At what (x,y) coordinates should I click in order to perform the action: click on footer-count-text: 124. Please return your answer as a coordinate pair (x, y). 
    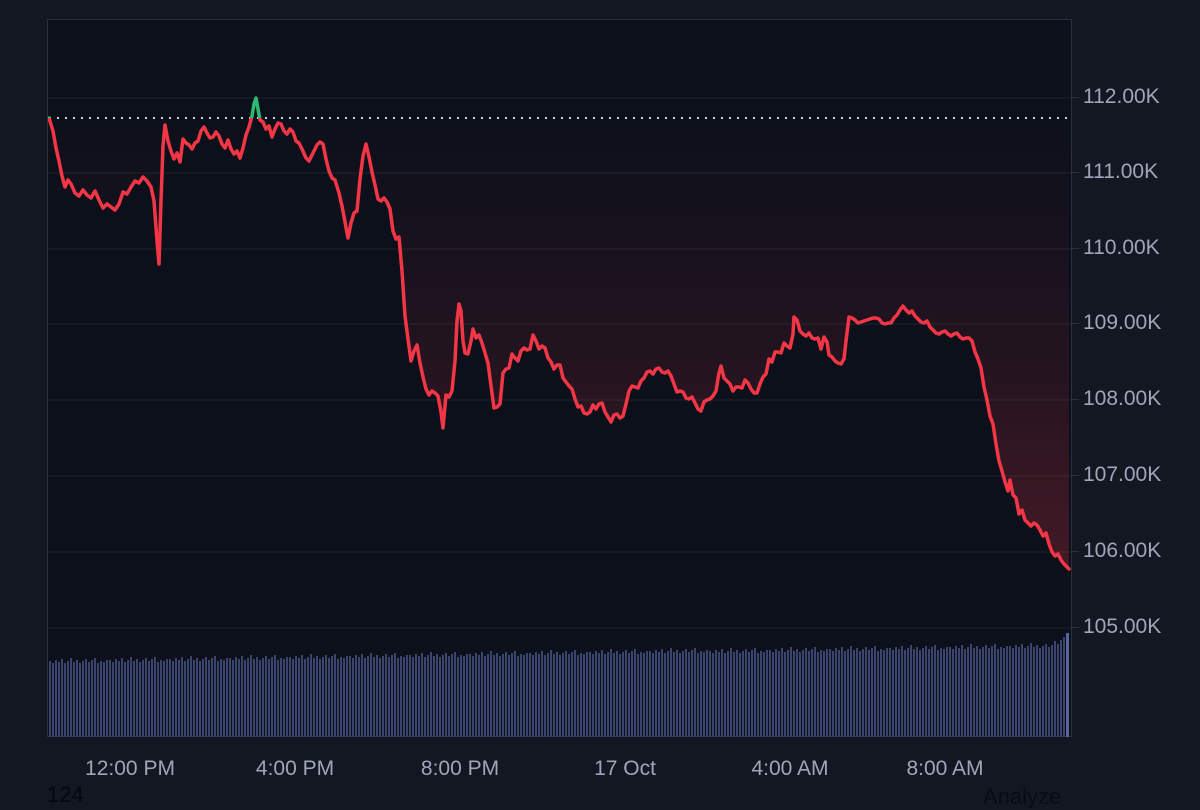
    Looking at the image, I should click on (65, 794).